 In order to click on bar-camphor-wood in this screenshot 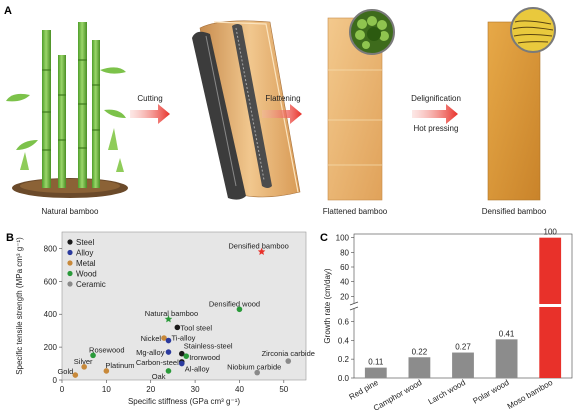, I will do `click(419, 367)`.